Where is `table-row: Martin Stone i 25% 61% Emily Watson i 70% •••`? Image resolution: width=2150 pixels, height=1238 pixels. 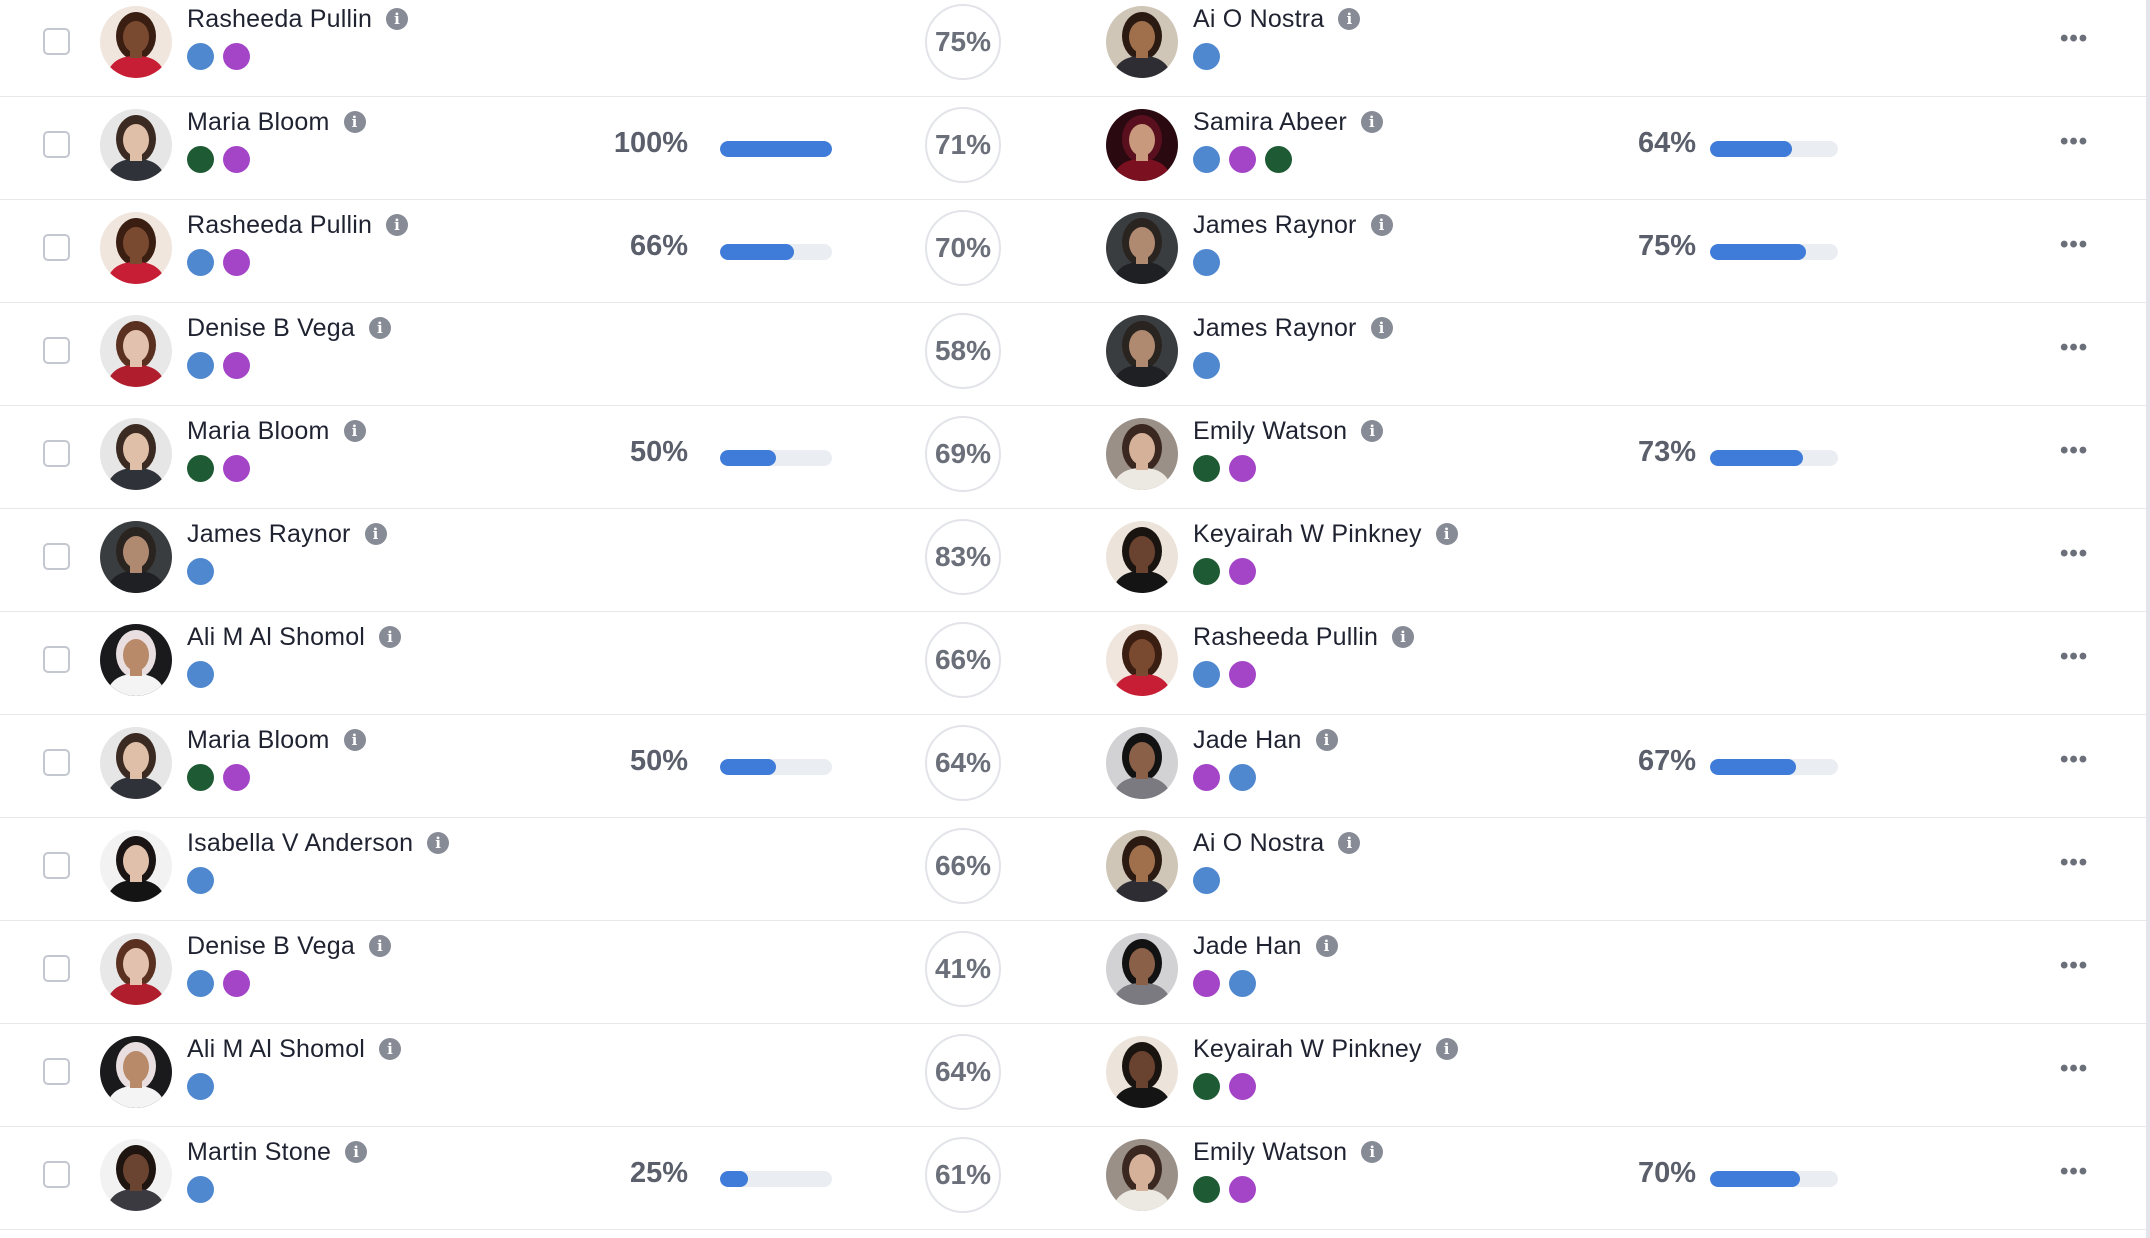 table-row: Martin Stone i 25% 61% Emily Watson i 70% ••• is located at coordinates (1073, 1178).